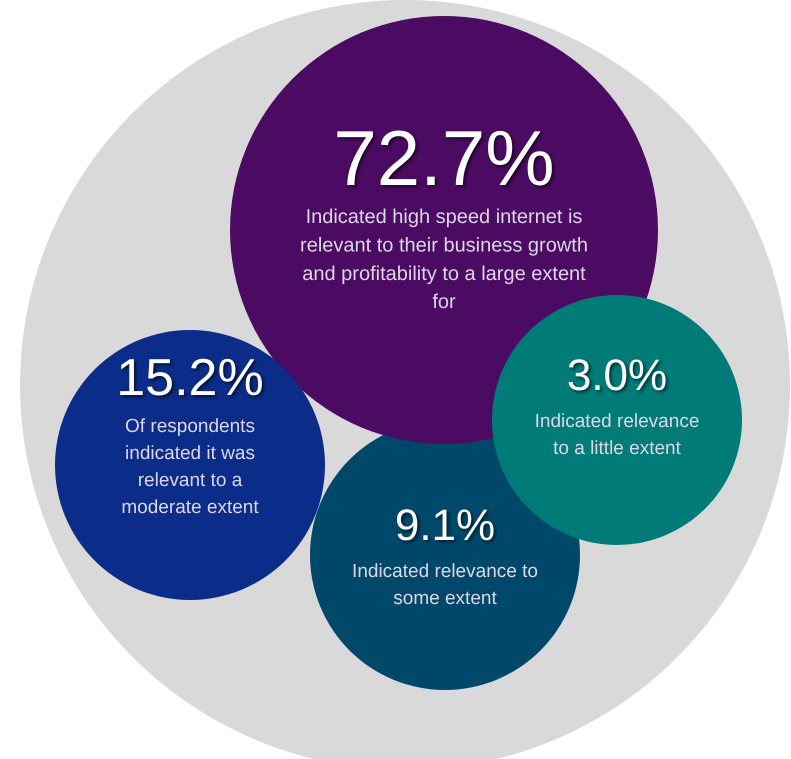  Describe the element at coordinates (617, 375) in the screenshot. I see `data-label: 3.0%` at that location.